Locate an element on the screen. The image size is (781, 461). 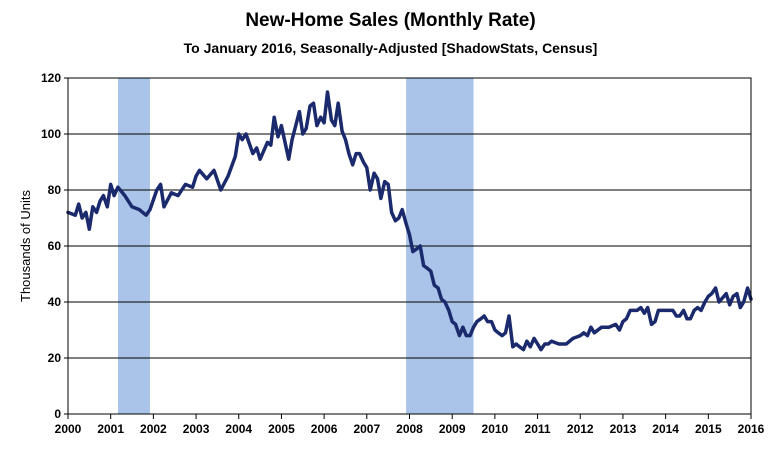
x-tick-label: 2004 is located at coordinates (238, 429).